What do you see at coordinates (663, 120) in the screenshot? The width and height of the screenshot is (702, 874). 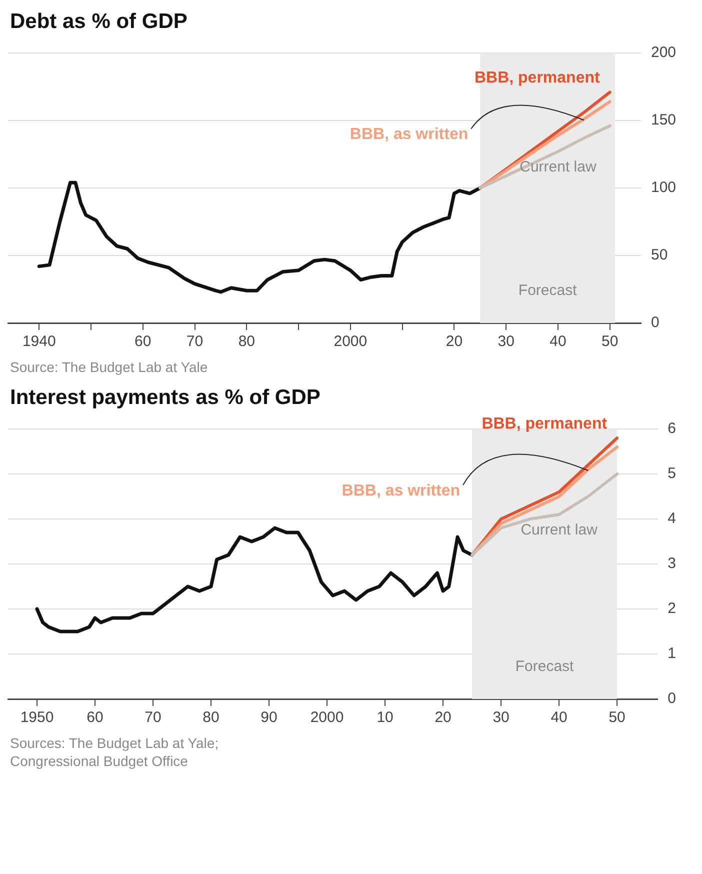 I see `y-tick-label: 150` at bounding box center [663, 120].